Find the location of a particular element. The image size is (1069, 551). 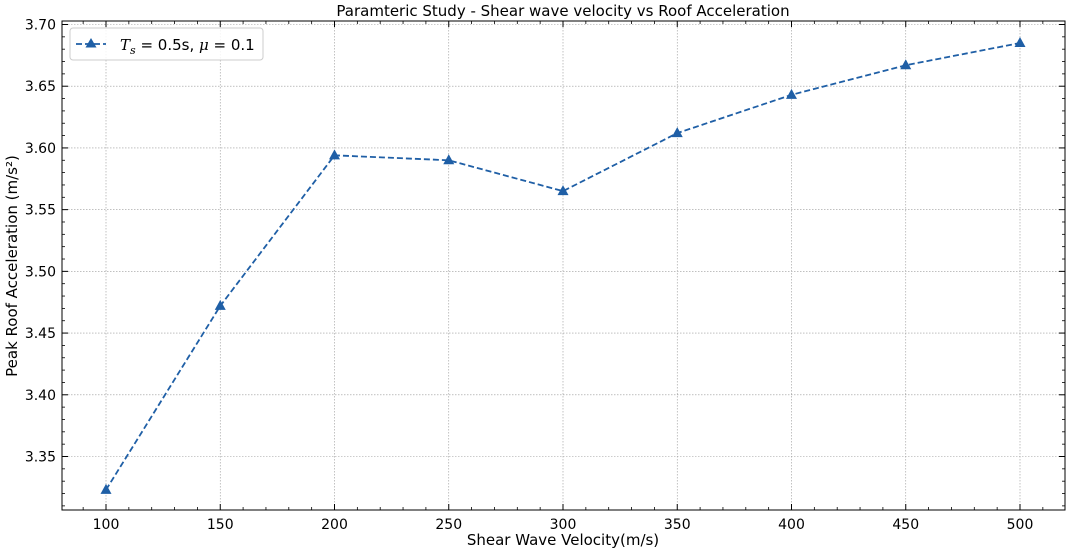

legend-label: Ts = 0.5s, μ = 0.1 is located at coordinates (187, 46).